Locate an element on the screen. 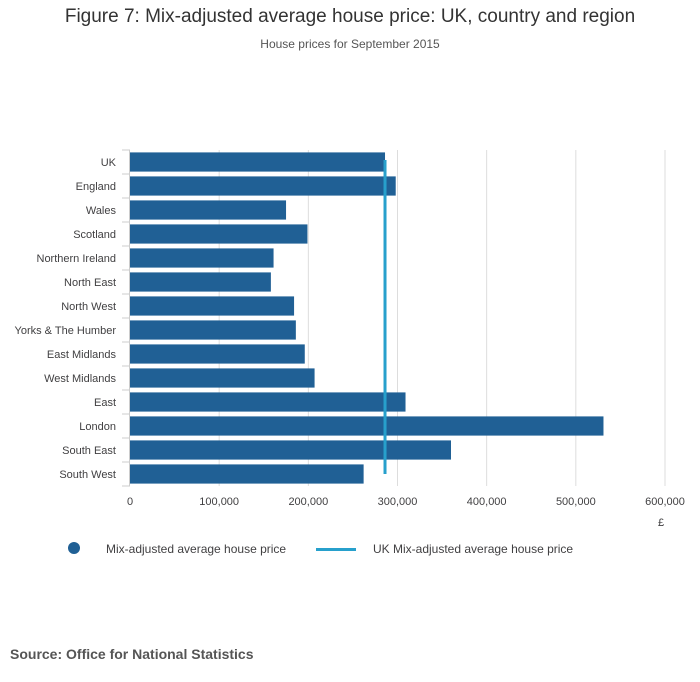 The width and height of the screenshot is (700, 682). category-label: UK is located at coordinates (109, 163).